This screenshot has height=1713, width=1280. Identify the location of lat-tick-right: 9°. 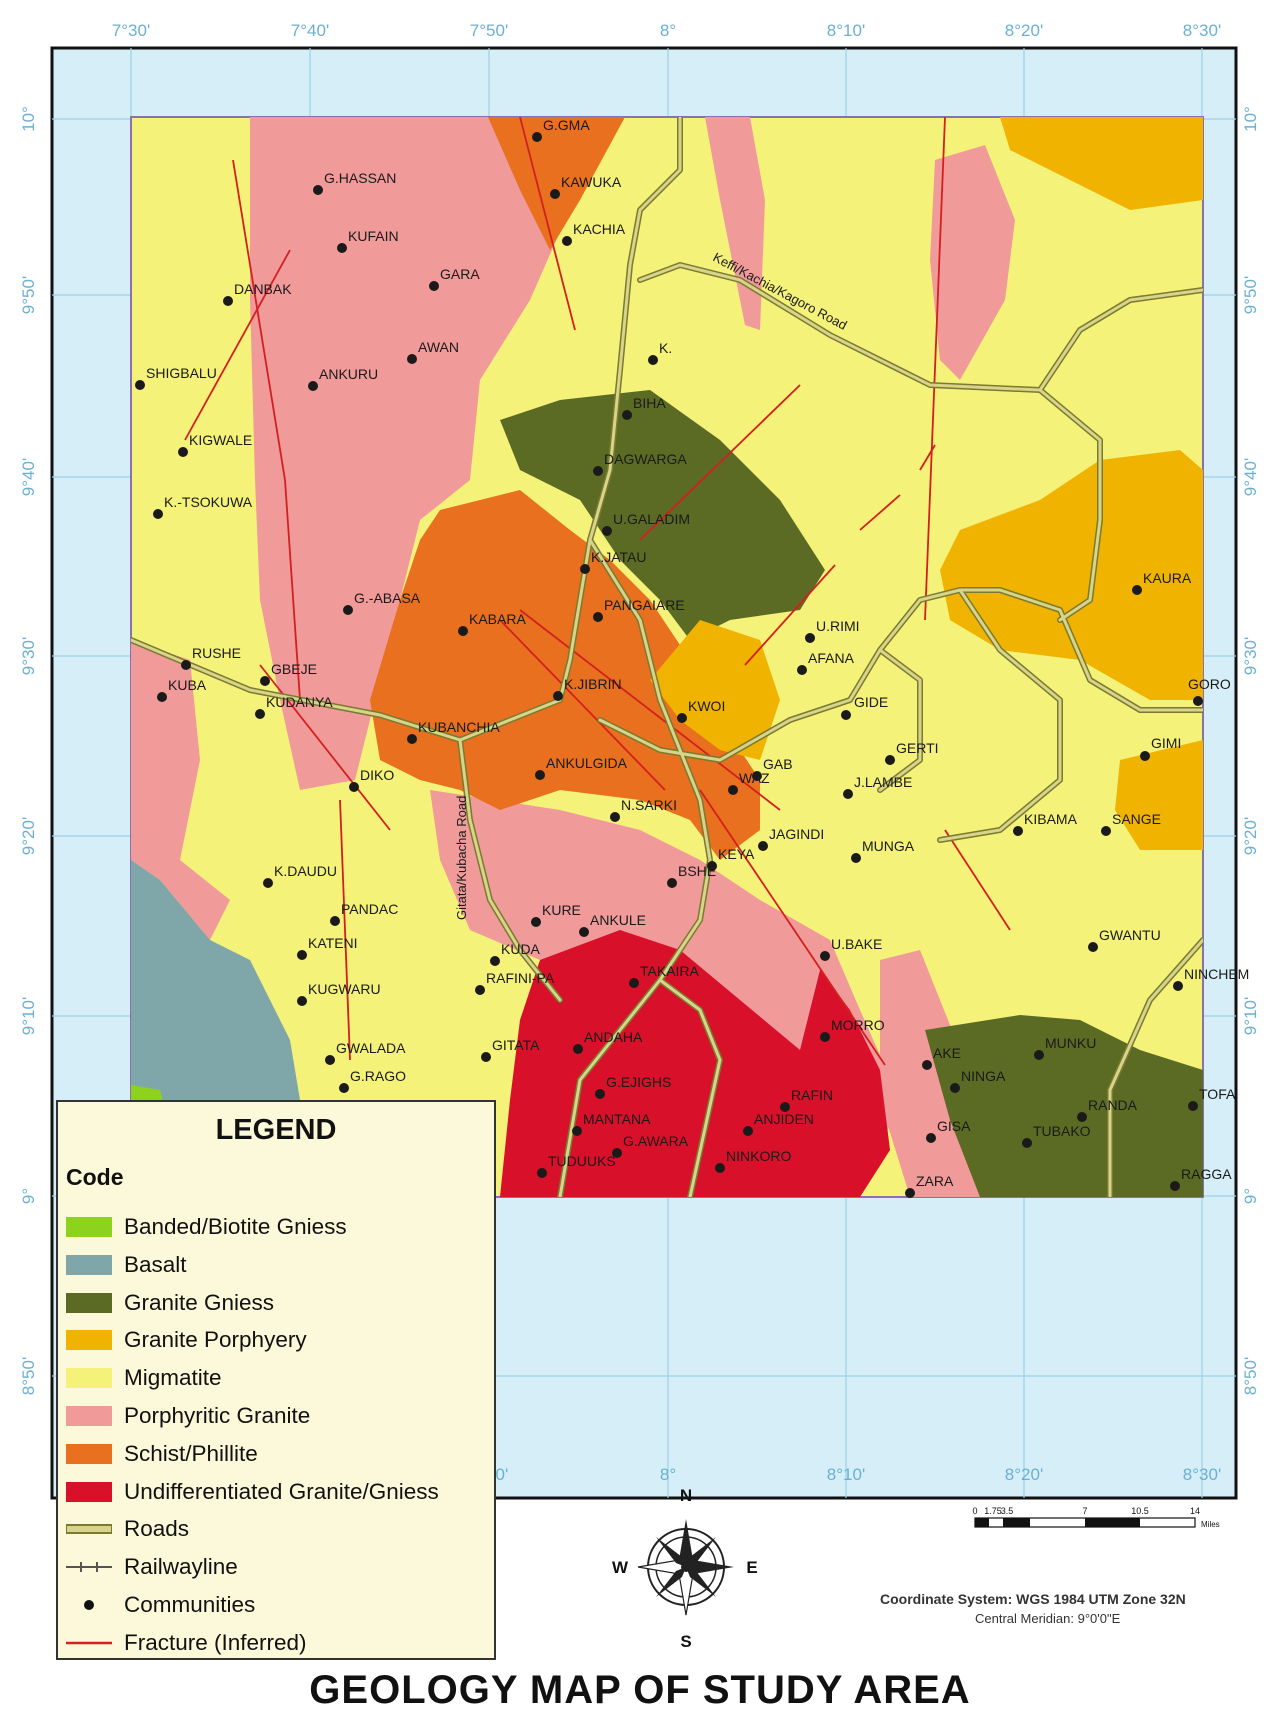
(1250, 1196).